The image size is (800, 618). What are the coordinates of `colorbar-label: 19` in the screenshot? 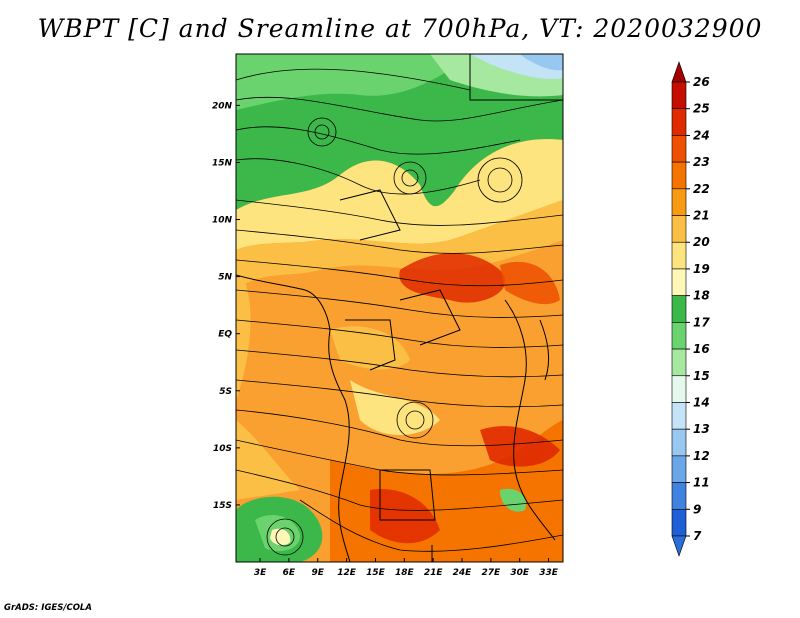 It's located at (701, 269).